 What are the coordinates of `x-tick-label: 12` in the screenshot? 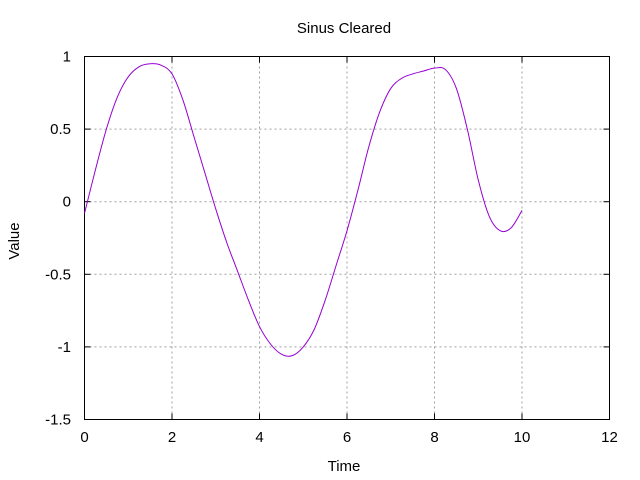 It's located at (609, 437).